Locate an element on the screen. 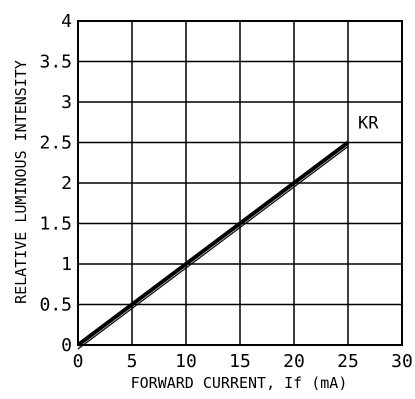  y-tick-label: 0 is located at coordinates (66, 345).